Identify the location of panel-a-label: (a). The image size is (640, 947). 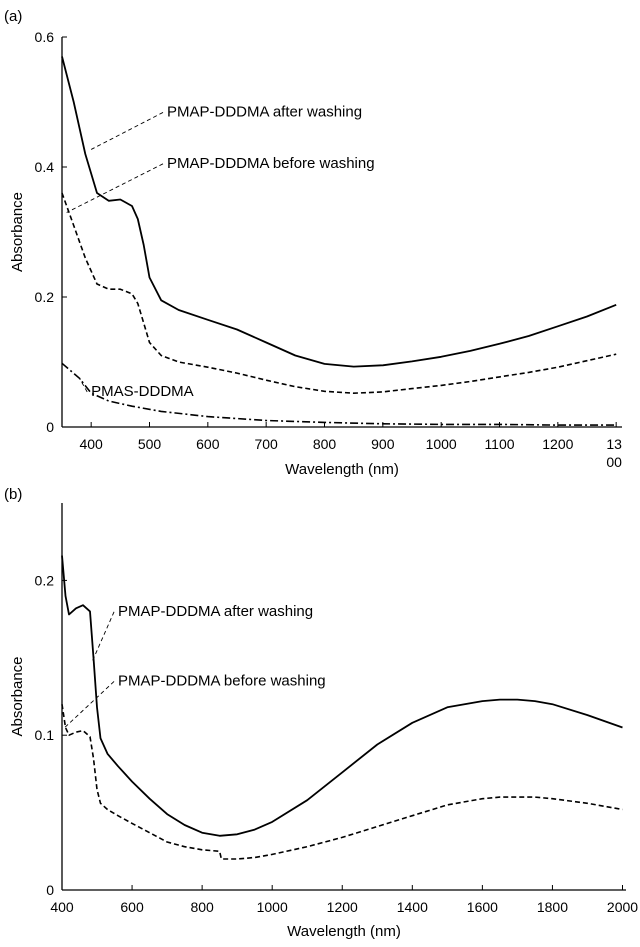
(13, 16).